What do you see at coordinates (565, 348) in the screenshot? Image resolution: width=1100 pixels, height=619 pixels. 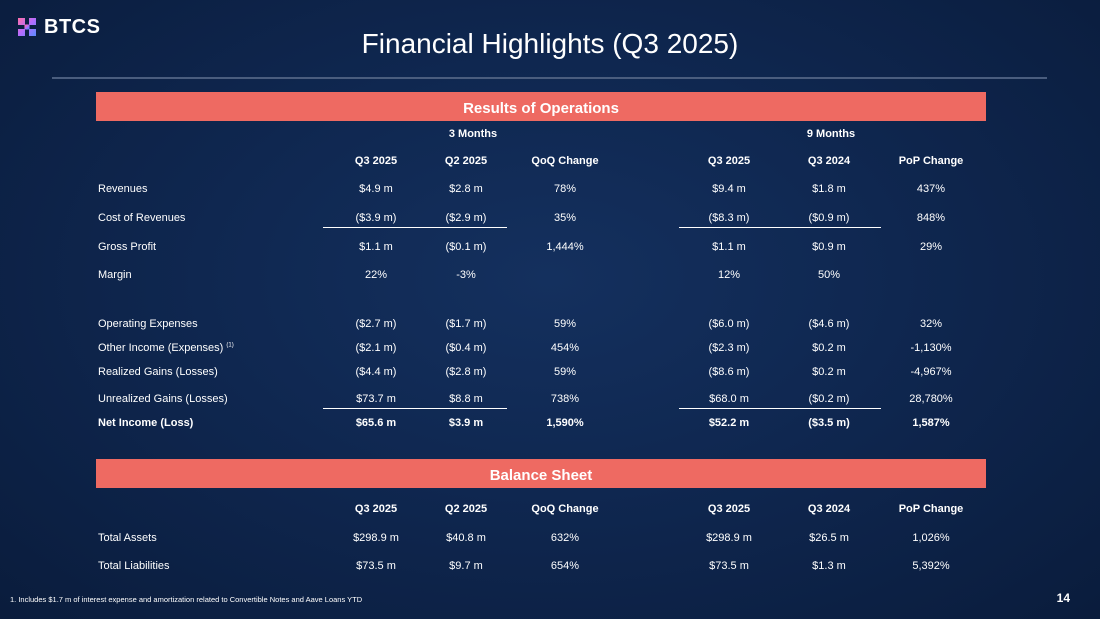 I see `table-cell: 454%` at bounding box center [565, 348].